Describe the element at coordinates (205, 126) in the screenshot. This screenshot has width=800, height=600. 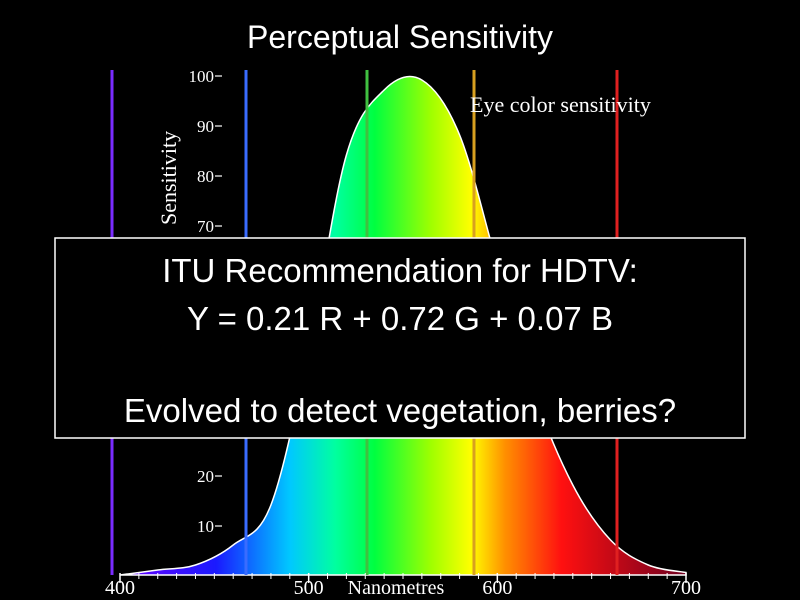
I see `y-tick-label: 90` at that location.